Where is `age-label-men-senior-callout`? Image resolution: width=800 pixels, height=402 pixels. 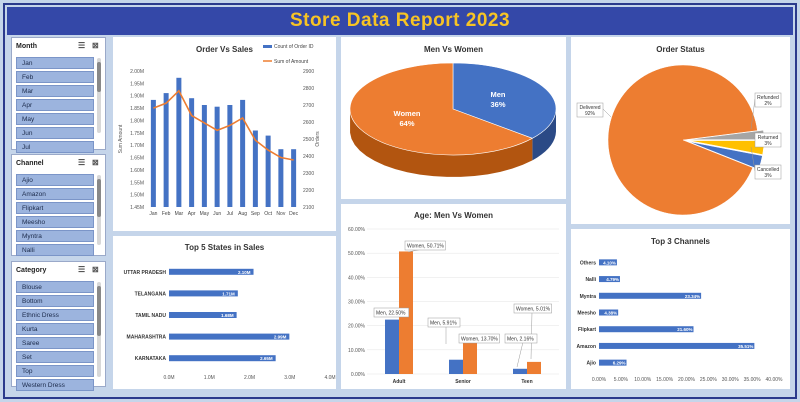
age-label-men-senior-callout is located at coordinates (444, 322).